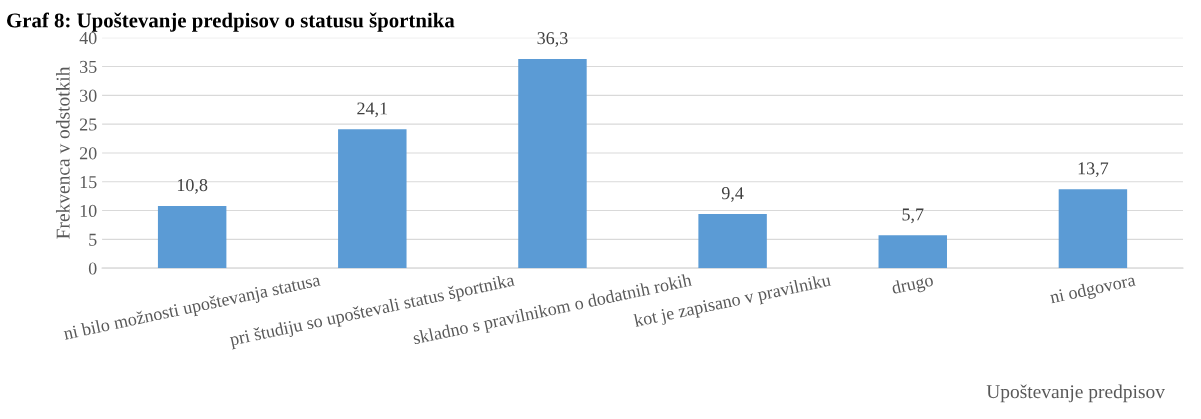  What do you see at coordinates (88, 95) in the screenshot?
I see `y-tick-label: 30` at bounding box center [88, 95].